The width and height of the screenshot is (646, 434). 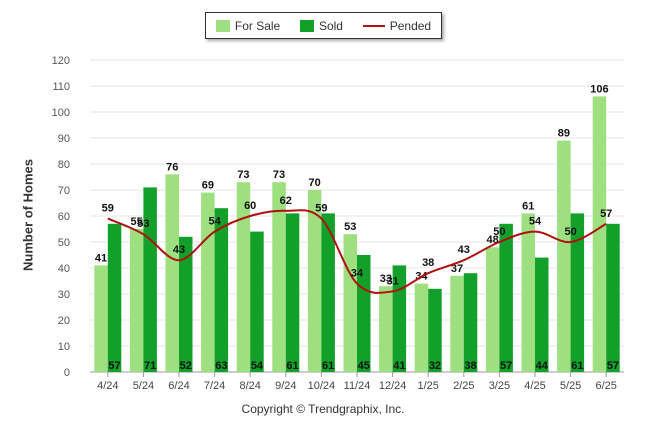 What do you see at coordinates (373, 25) in the screenshot?
I see `legend-swatch-pended` at bounding box center [373, 25].